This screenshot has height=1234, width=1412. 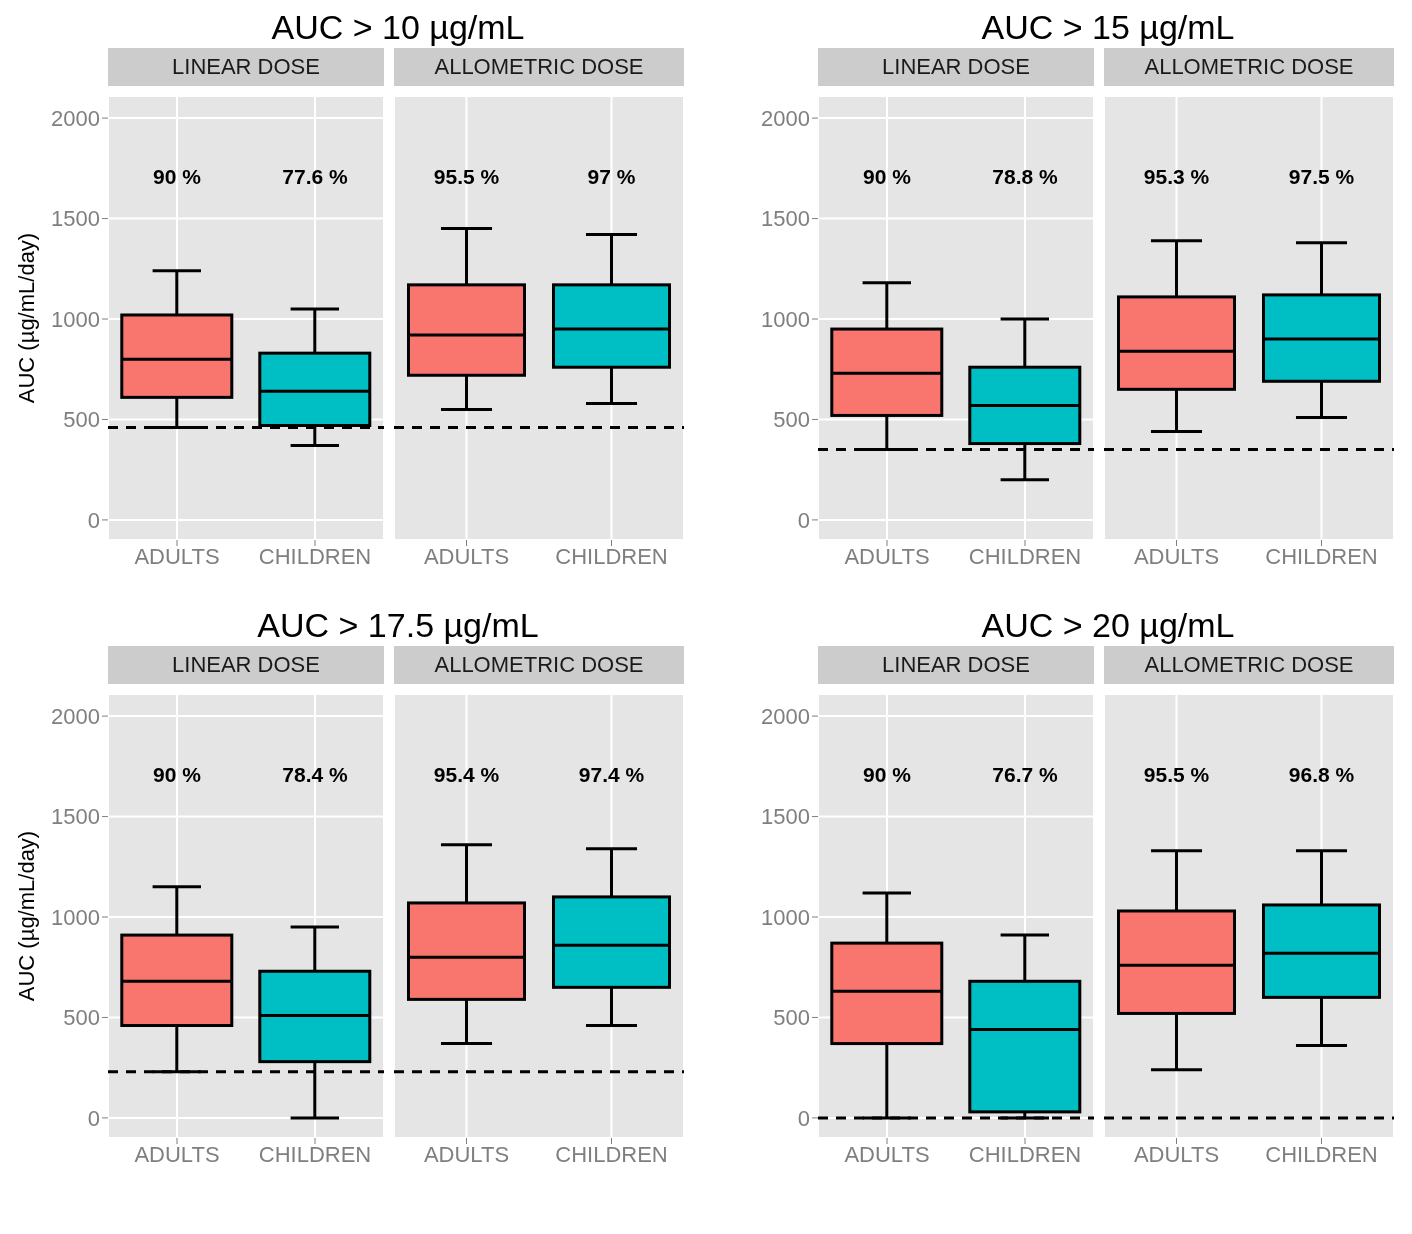 What do you see at coordinates (466, 774) in the screenshot?
I see `annotation: 95.4 %` at bounding box center [466, 774].